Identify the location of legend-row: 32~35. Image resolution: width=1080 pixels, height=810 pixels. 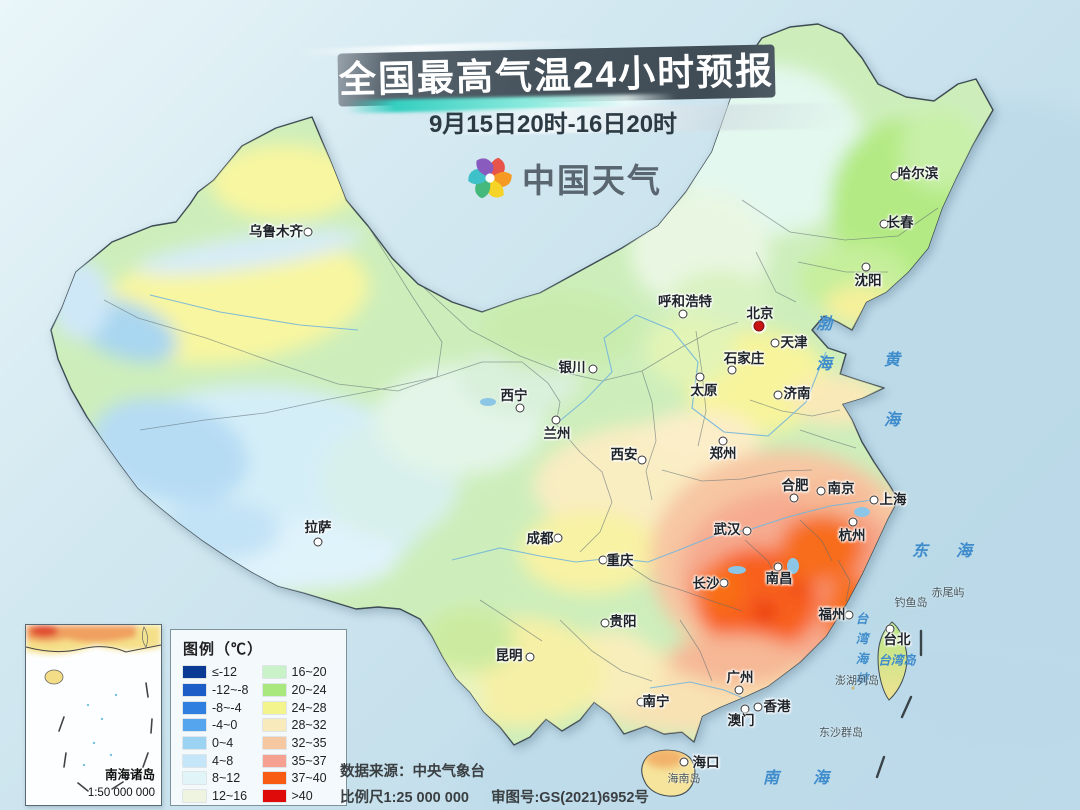
(299, 743).